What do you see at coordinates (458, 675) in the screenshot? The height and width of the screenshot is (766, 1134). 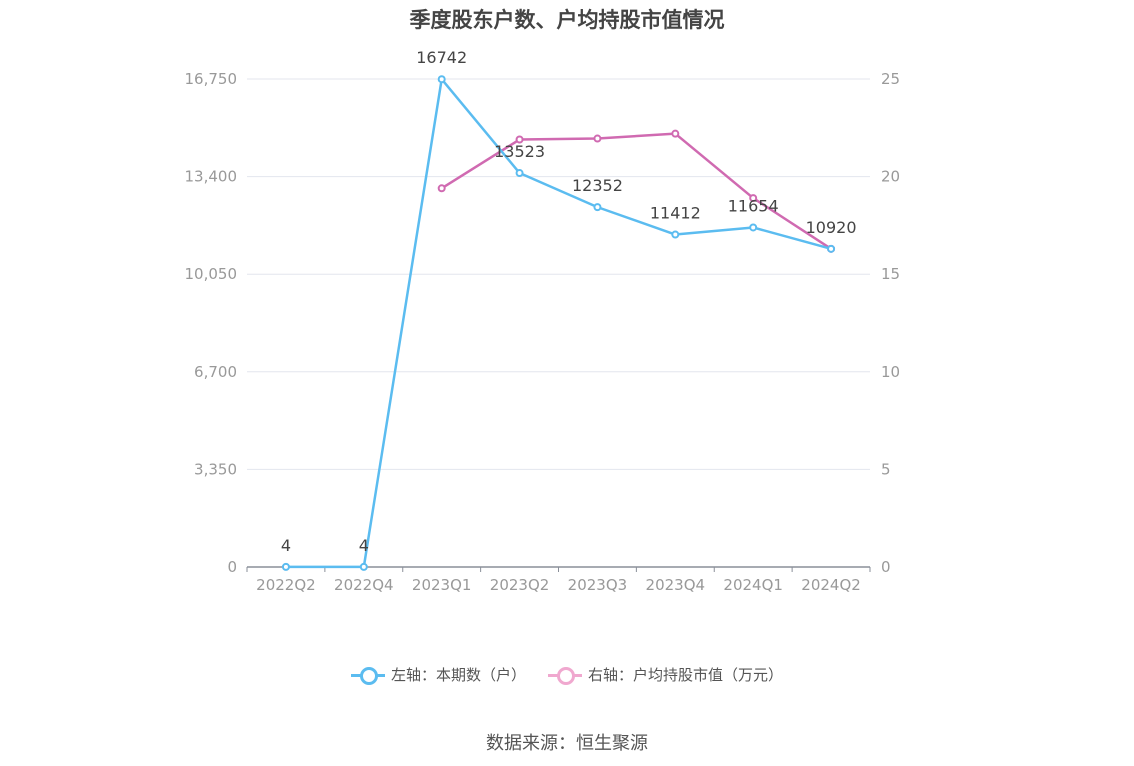 I see `legend-left-label: 左轴：本期数（户）` at bounding box center [458, 675].